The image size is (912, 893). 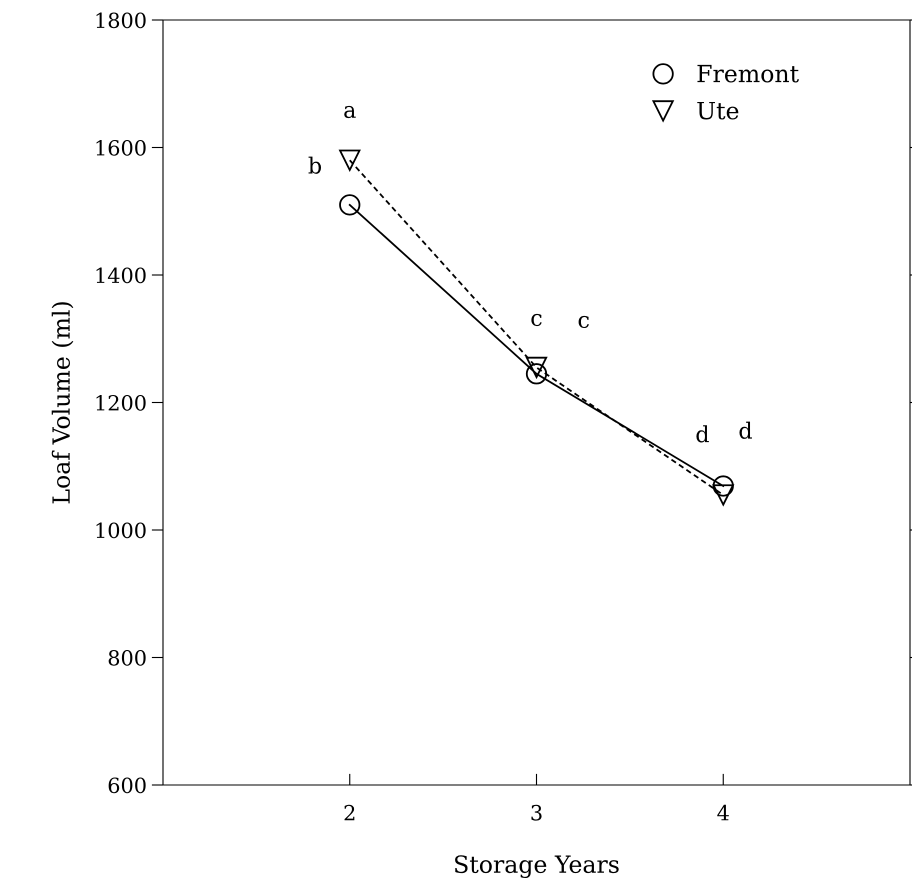 I want to click on y-axis-title: Loaf Volume (ml), so click(x=63, y=403).